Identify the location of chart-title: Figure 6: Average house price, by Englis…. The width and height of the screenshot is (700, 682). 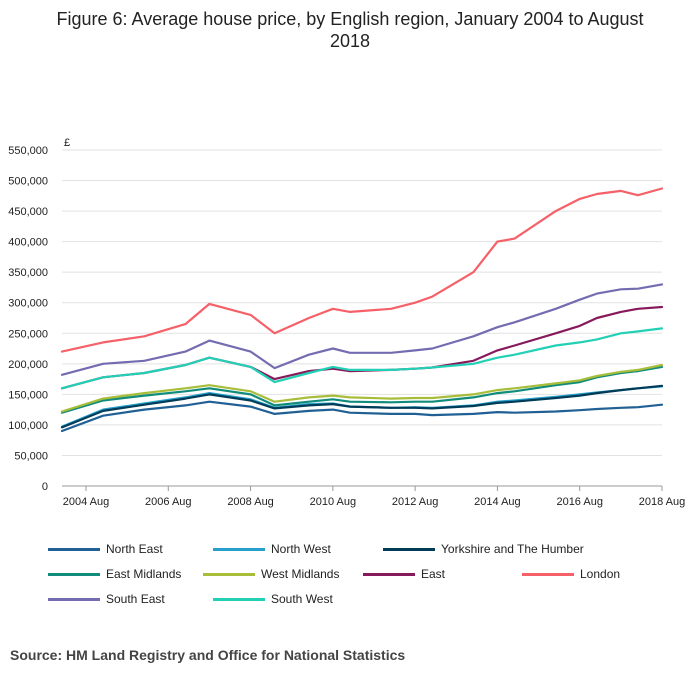
(350, 30).